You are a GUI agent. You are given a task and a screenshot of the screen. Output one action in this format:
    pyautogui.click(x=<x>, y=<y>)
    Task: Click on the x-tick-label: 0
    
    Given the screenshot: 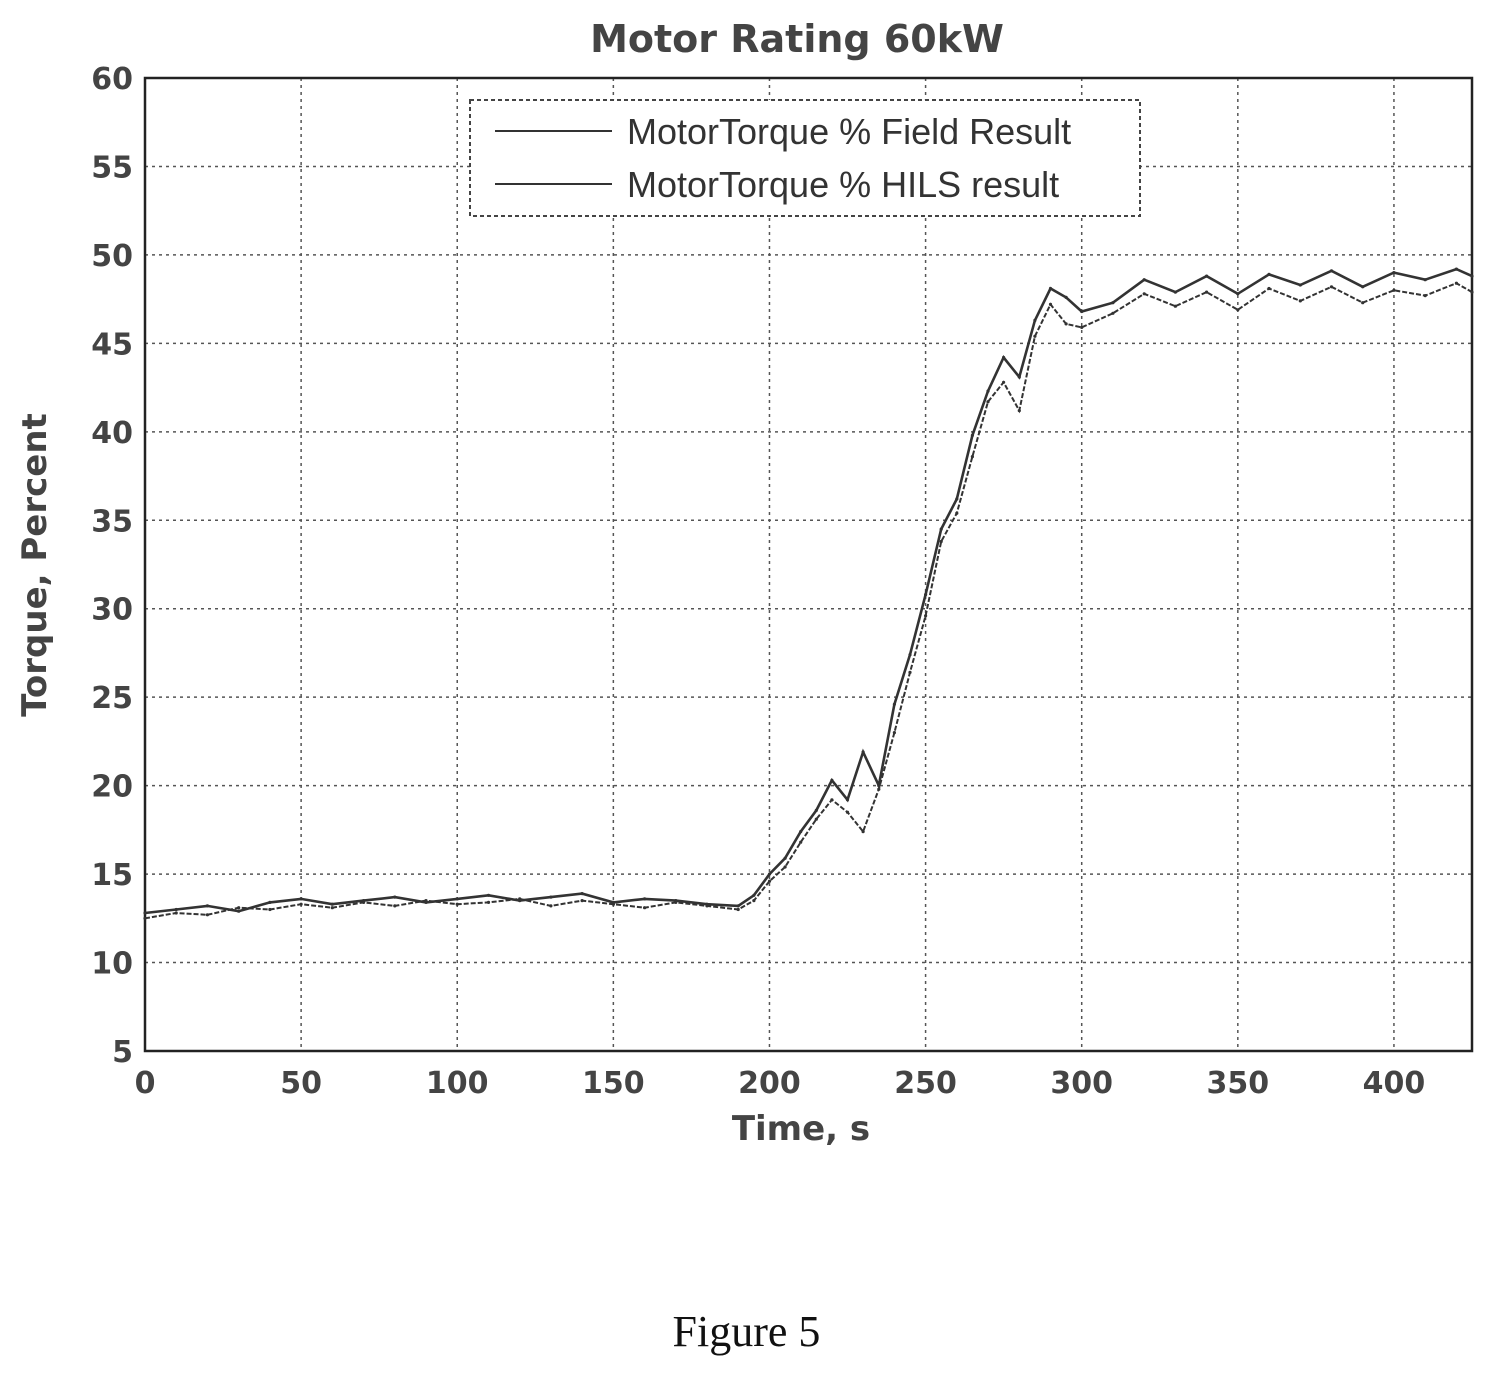 What is the action you would take?
    pyautogui.click(x=145, y=1083)
    